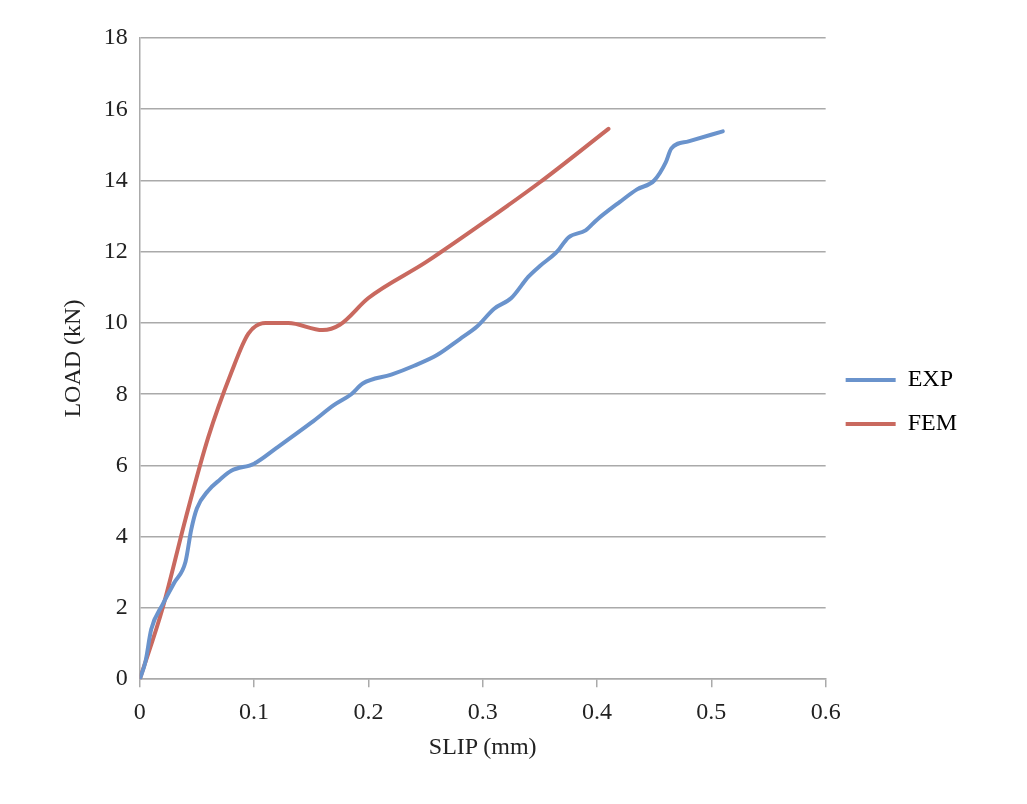 Image resolution: width=1027 pixels, height=804 pixels. What do you see at coordinates (115, 178) in the screenshot?
I see `y-tick-label: 14` at bounding box center [115, 178].